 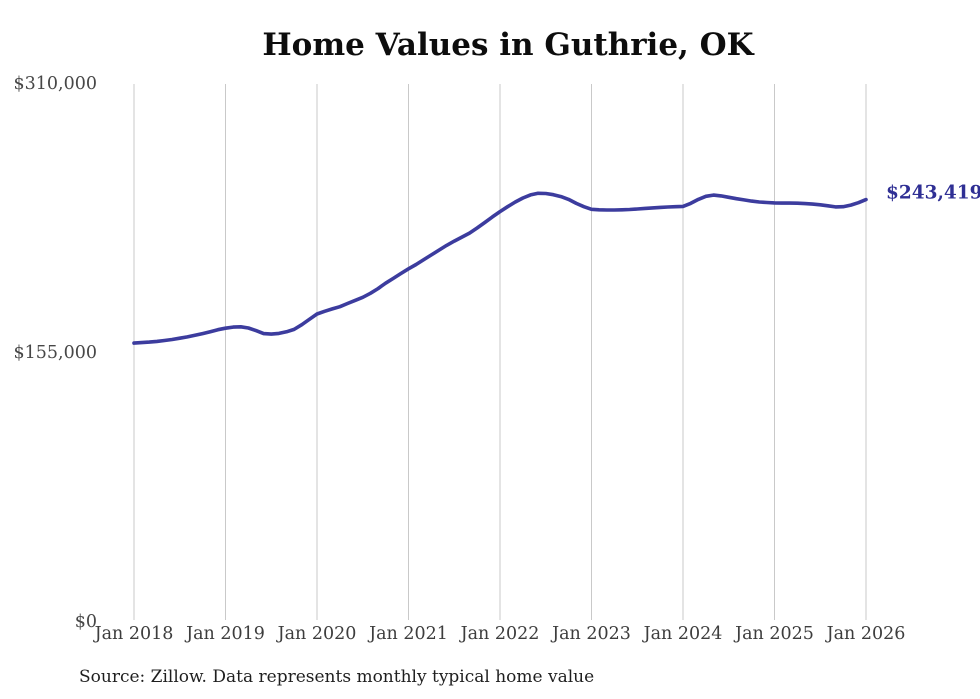 What do you see at coordinates (683, 634) in the screenshot?
I see `x-axis-tick-label: Jan 2024` at bounding box center [683, 634].